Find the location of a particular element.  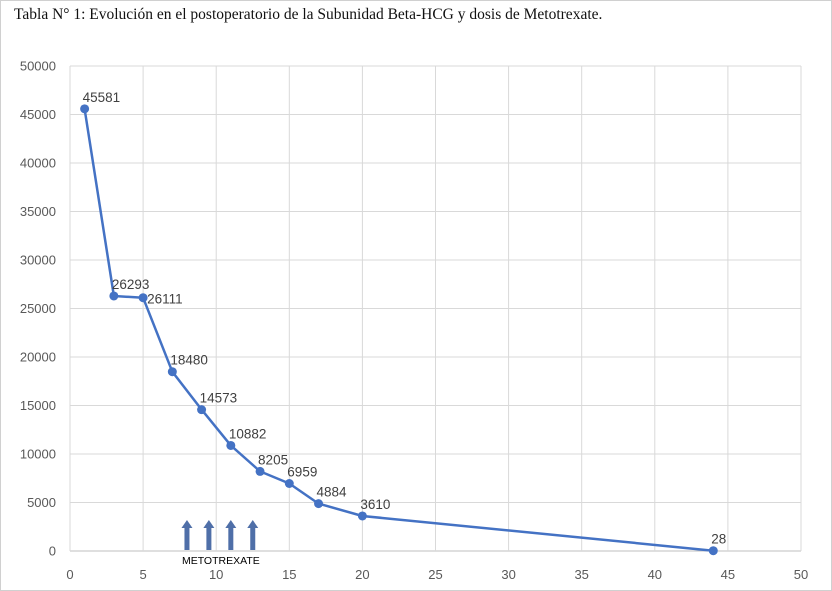

data-label: 45581 is located at coordinates (102, 97).